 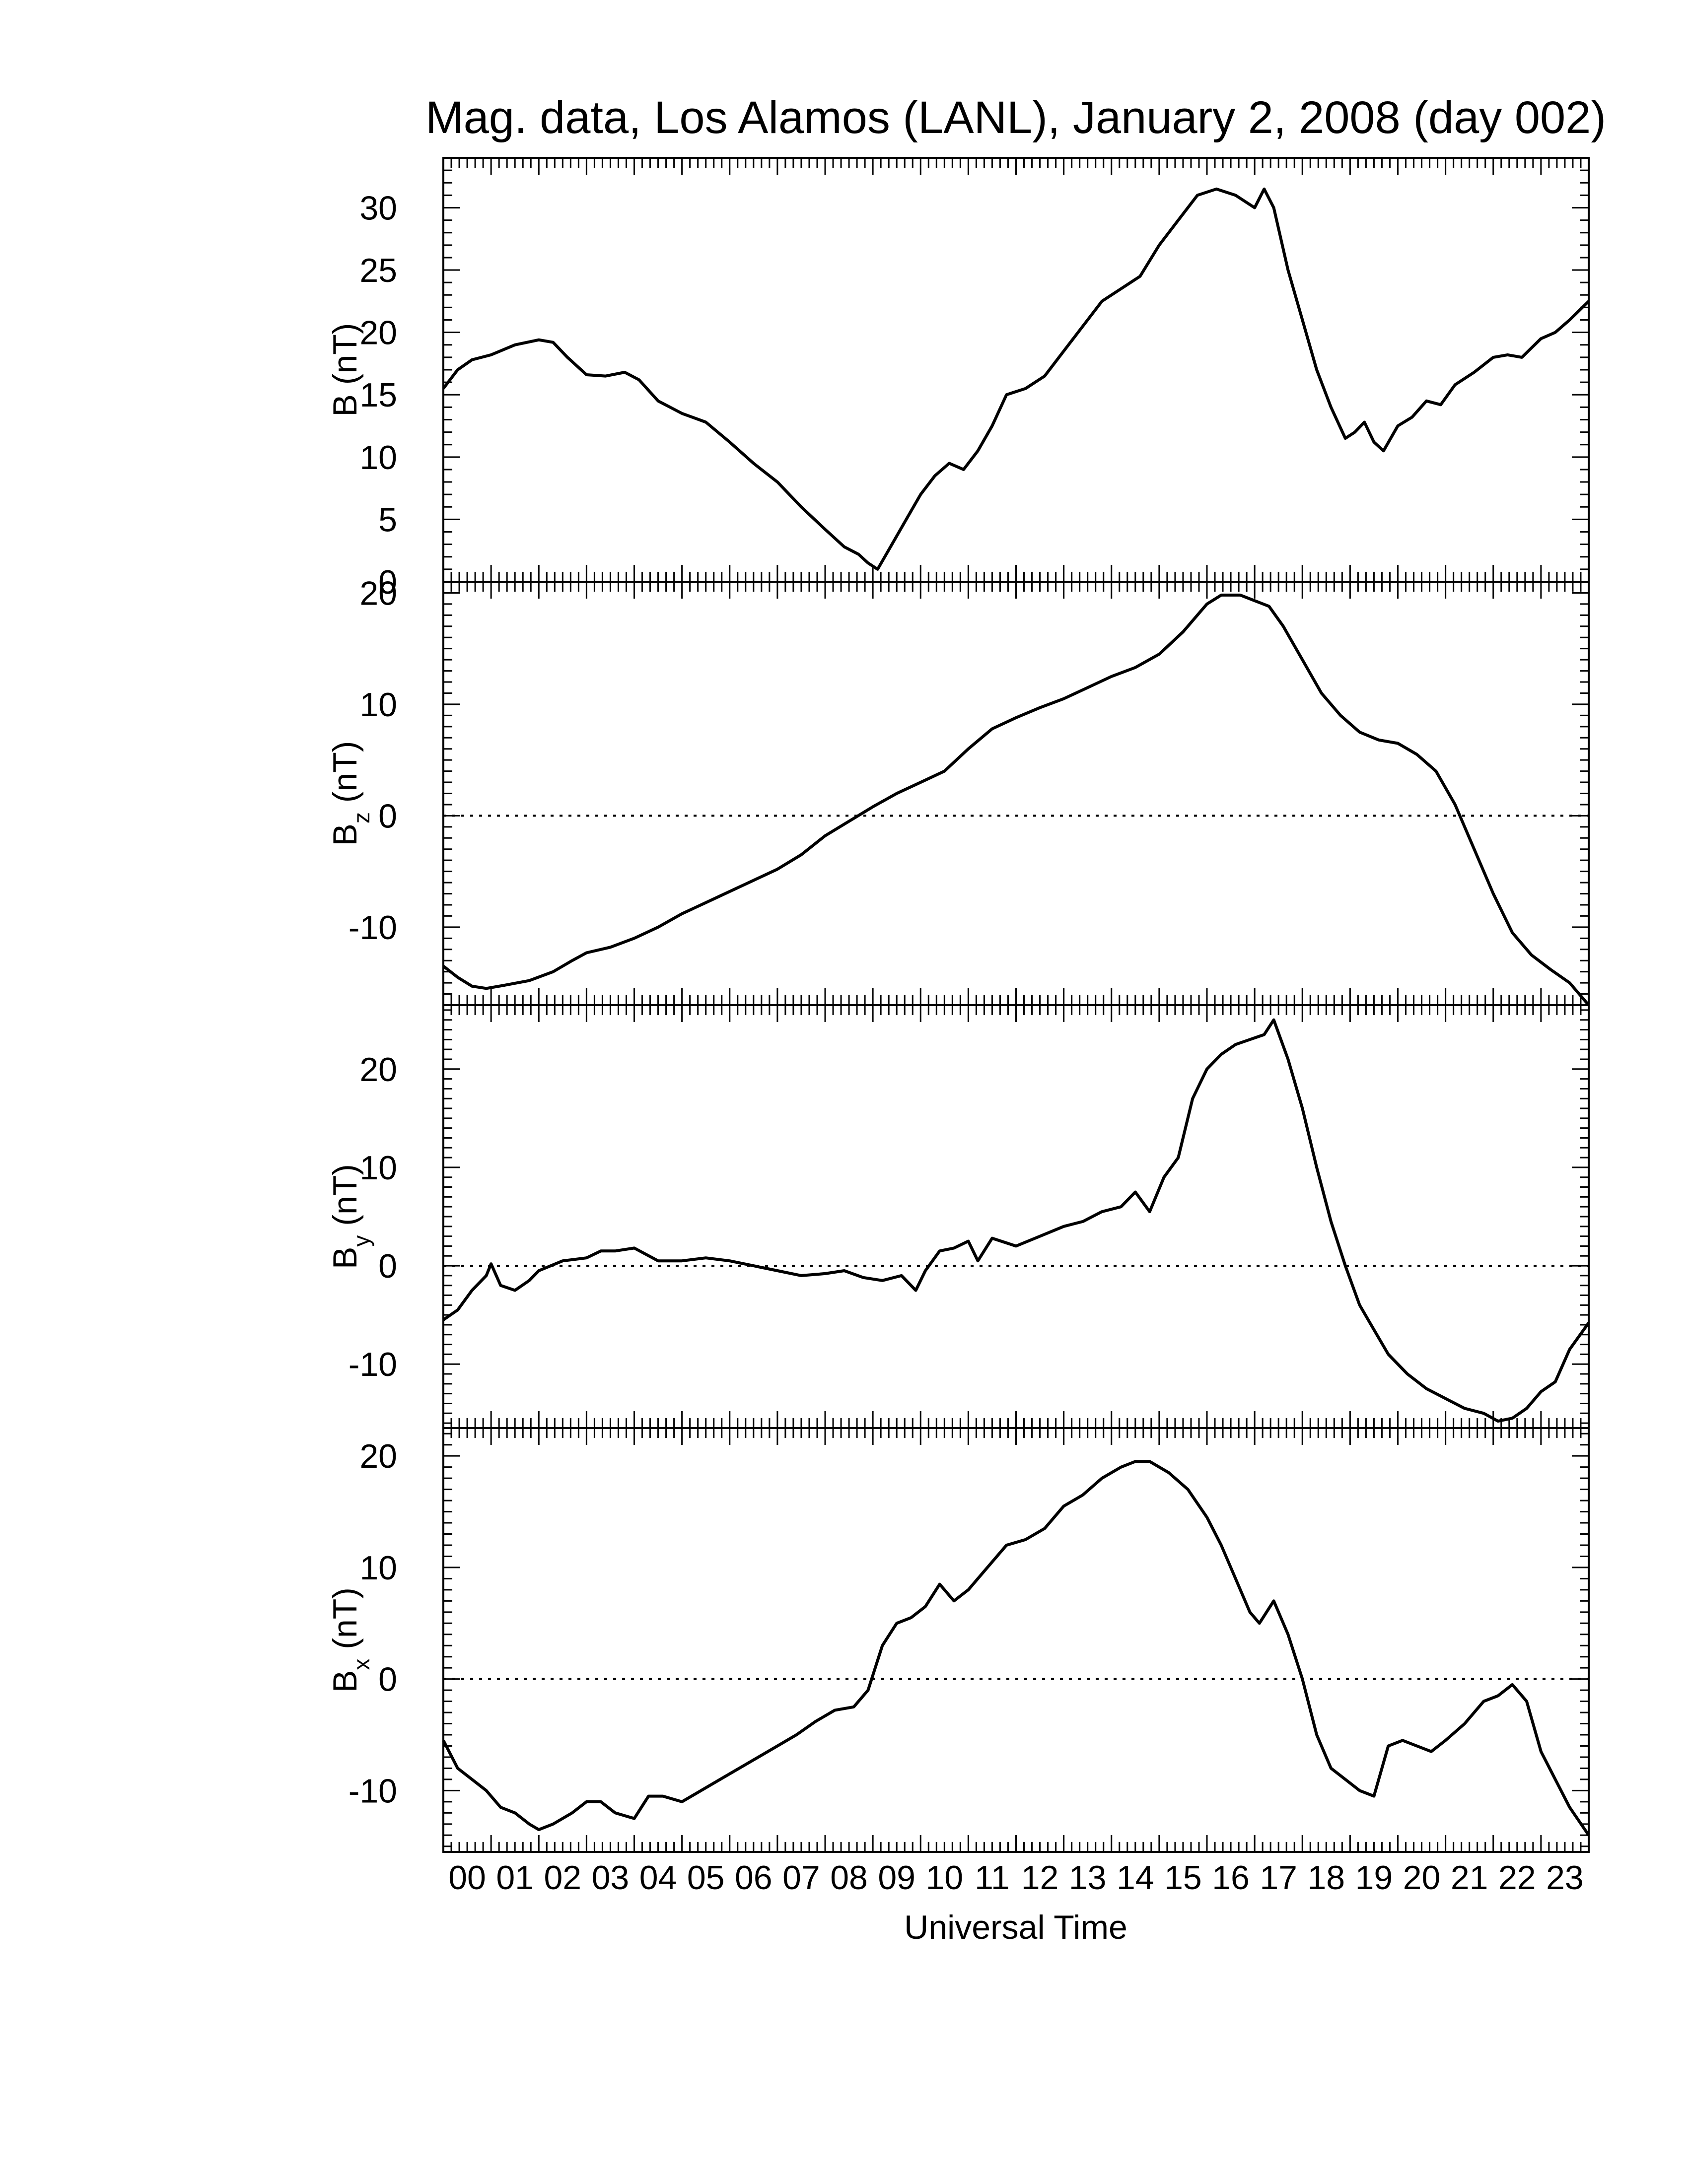 What do you see at coordinates (1135, 1878) in the screenshot?
I see `x-tick-label: 14` at bounding box center [1135, 1878].